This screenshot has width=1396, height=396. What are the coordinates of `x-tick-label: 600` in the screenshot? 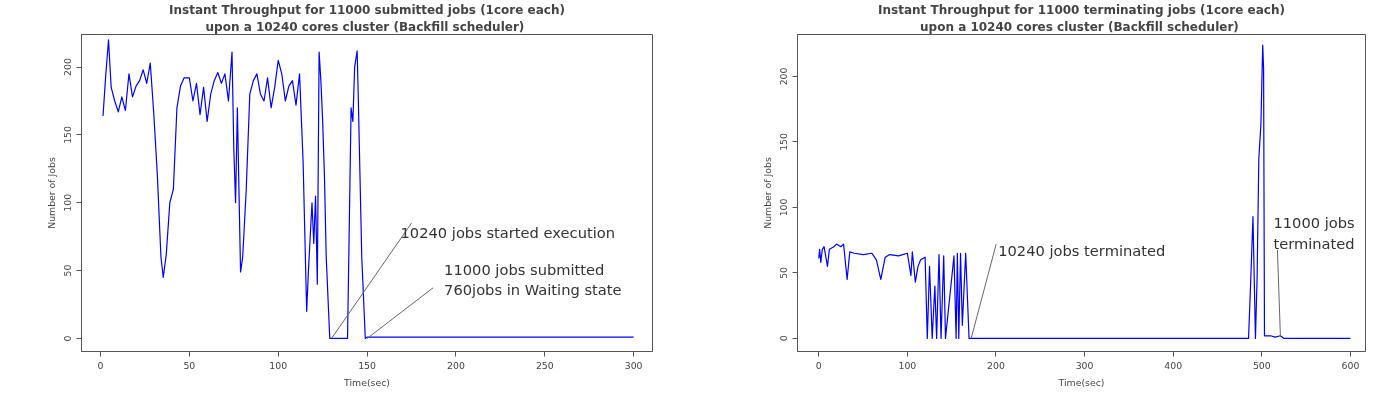 It's located at (1350, 365).